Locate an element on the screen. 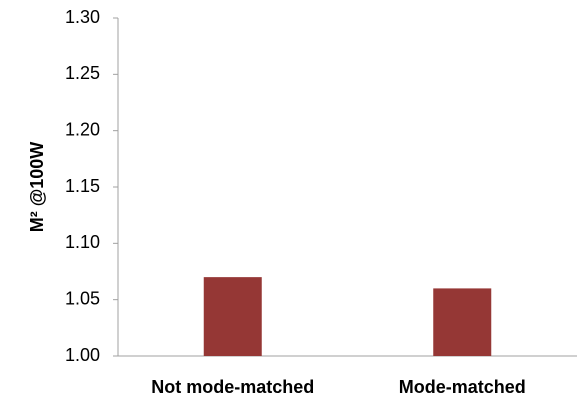  y-tick-label: 1.20 is located at coordinates (82, 129).